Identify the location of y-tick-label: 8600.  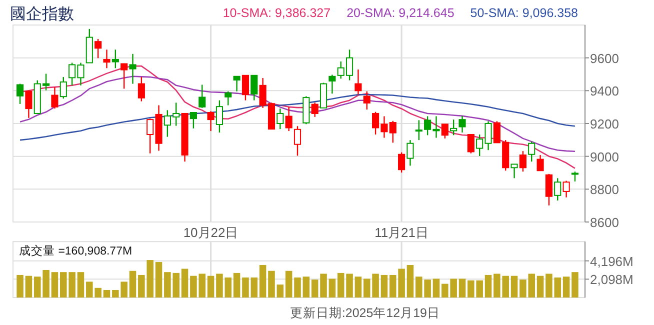
(604, 222).